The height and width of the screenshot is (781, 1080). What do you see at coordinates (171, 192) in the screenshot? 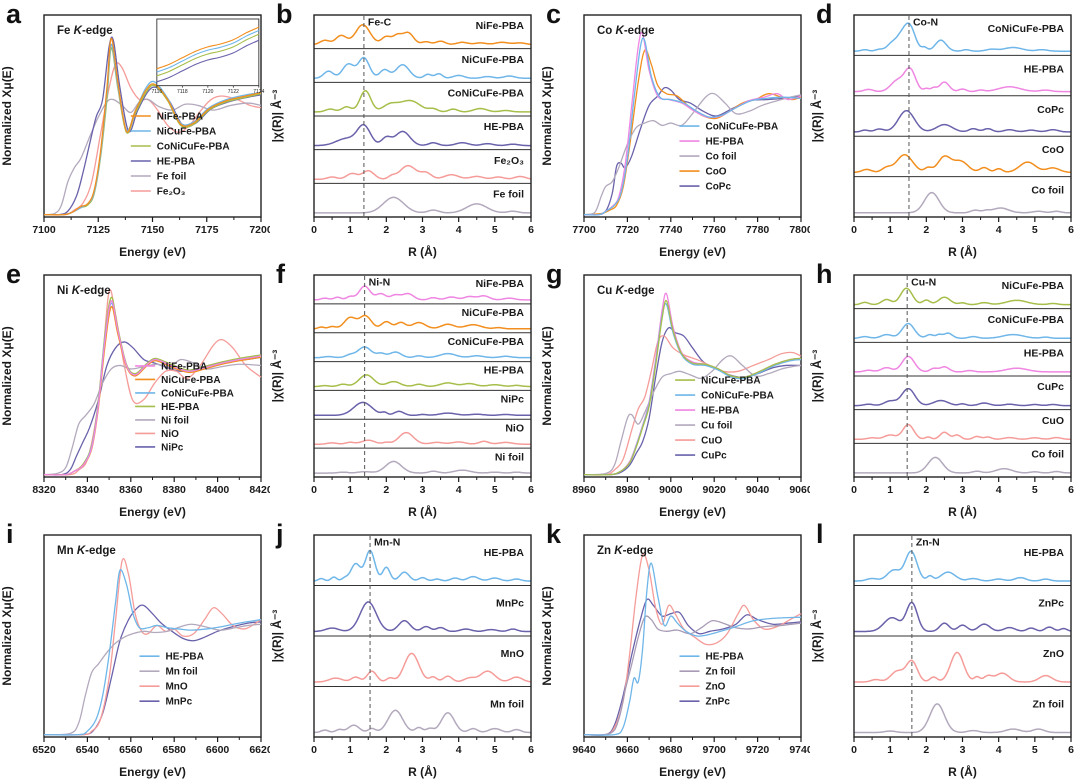
I see `legend-label-Fe₂O₃: Fe₂O₃` at bounding box center [171, 192].